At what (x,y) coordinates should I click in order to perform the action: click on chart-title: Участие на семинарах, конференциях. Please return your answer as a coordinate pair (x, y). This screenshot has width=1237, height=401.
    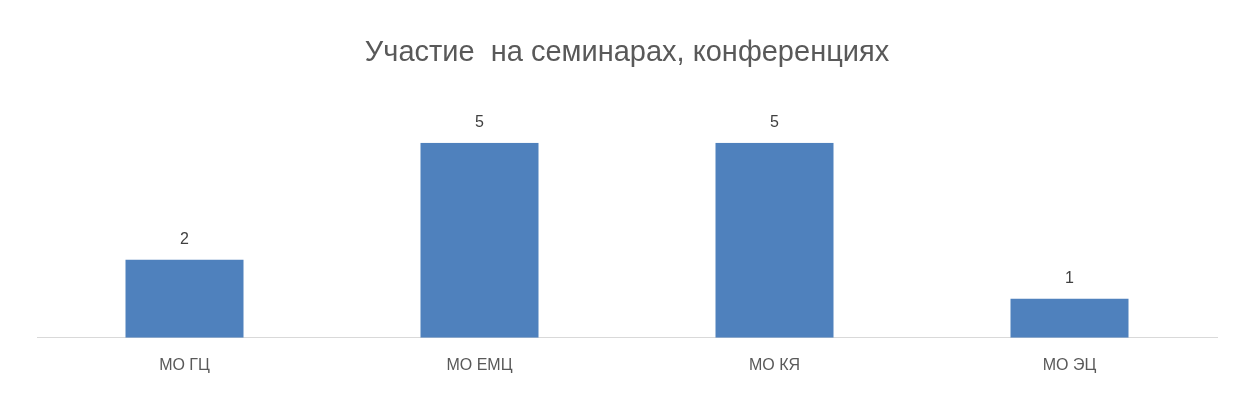
    Looking at the image, I should click on (627, 51).